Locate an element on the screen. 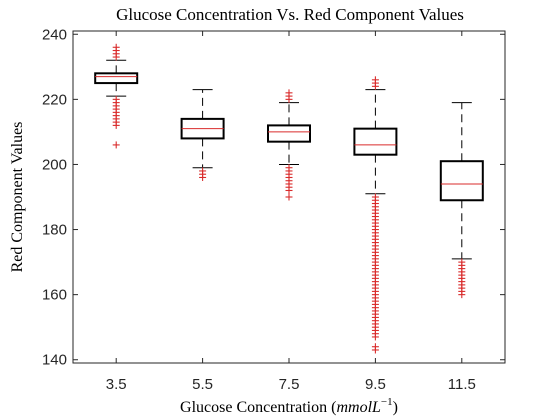 The image size is (560, 420). y-tick-label: 180 is located at coordinates (54, 230).